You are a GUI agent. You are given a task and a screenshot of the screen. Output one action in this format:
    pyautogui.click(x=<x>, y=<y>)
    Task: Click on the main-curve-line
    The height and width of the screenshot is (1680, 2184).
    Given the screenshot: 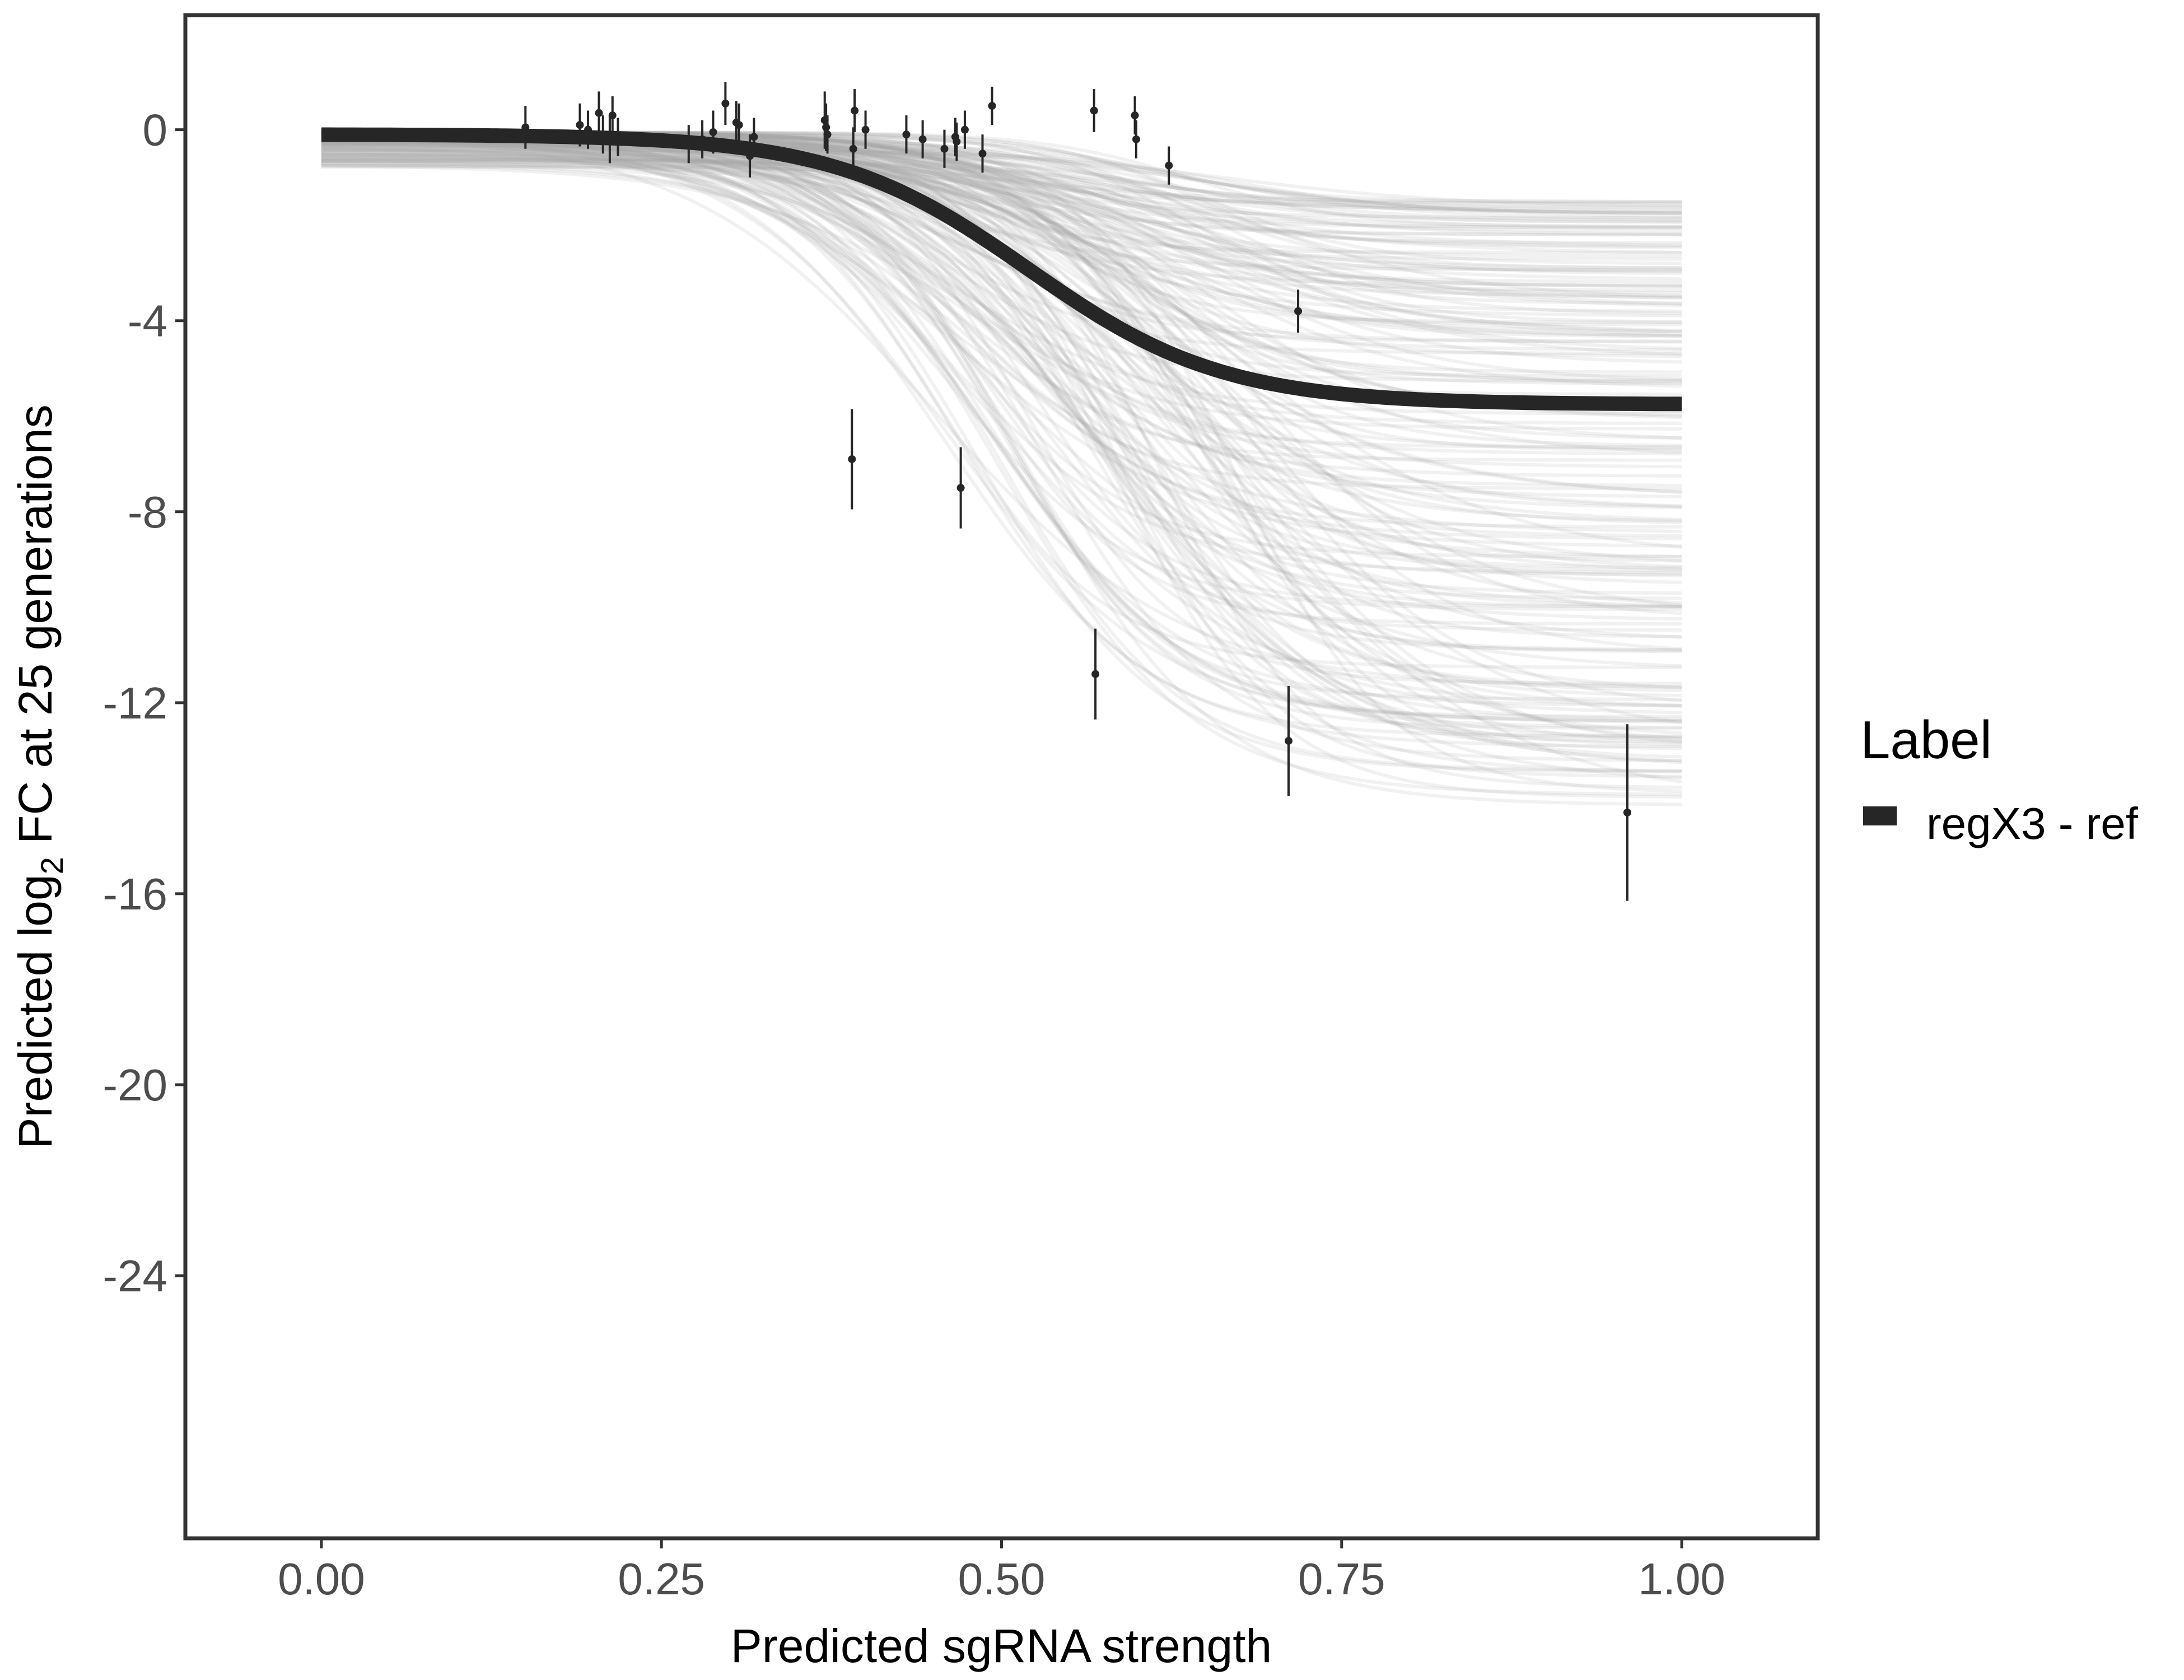 What is the action you would take?
    pyautogui.click(x=1002, y=269)
    